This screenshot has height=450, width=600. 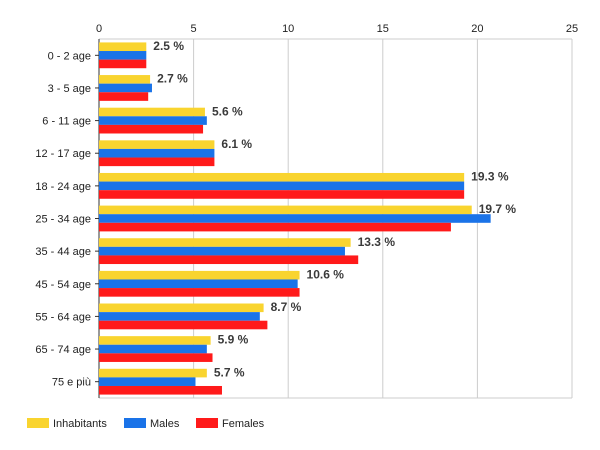 What do you see at coordinates (63, 350) in the screenshot?
I see `category-label: 65 - 74 age` at bounding box center [63, 350].